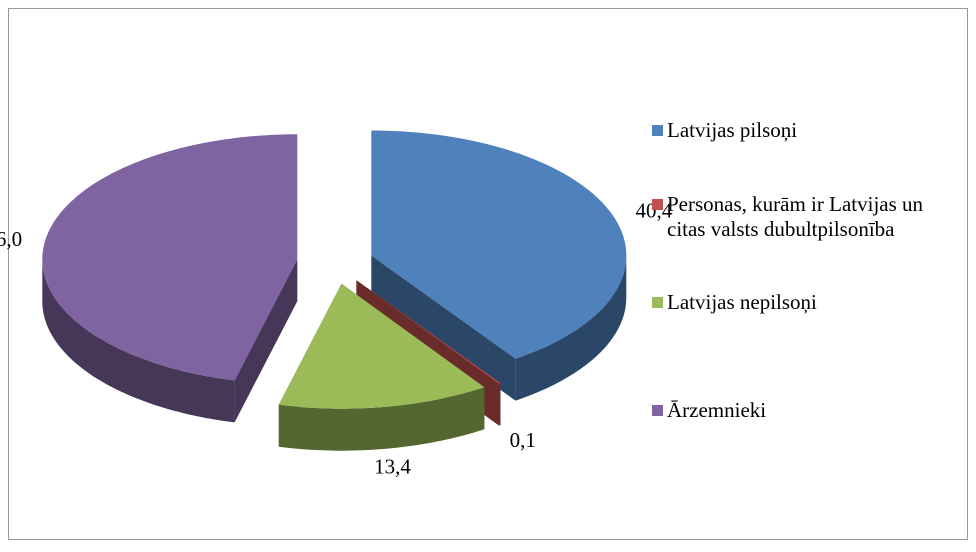  Describe the element at coordinates (742, 302) in the screenshot. I see `legend-label: Latvijas nepilsoņi` at that location.